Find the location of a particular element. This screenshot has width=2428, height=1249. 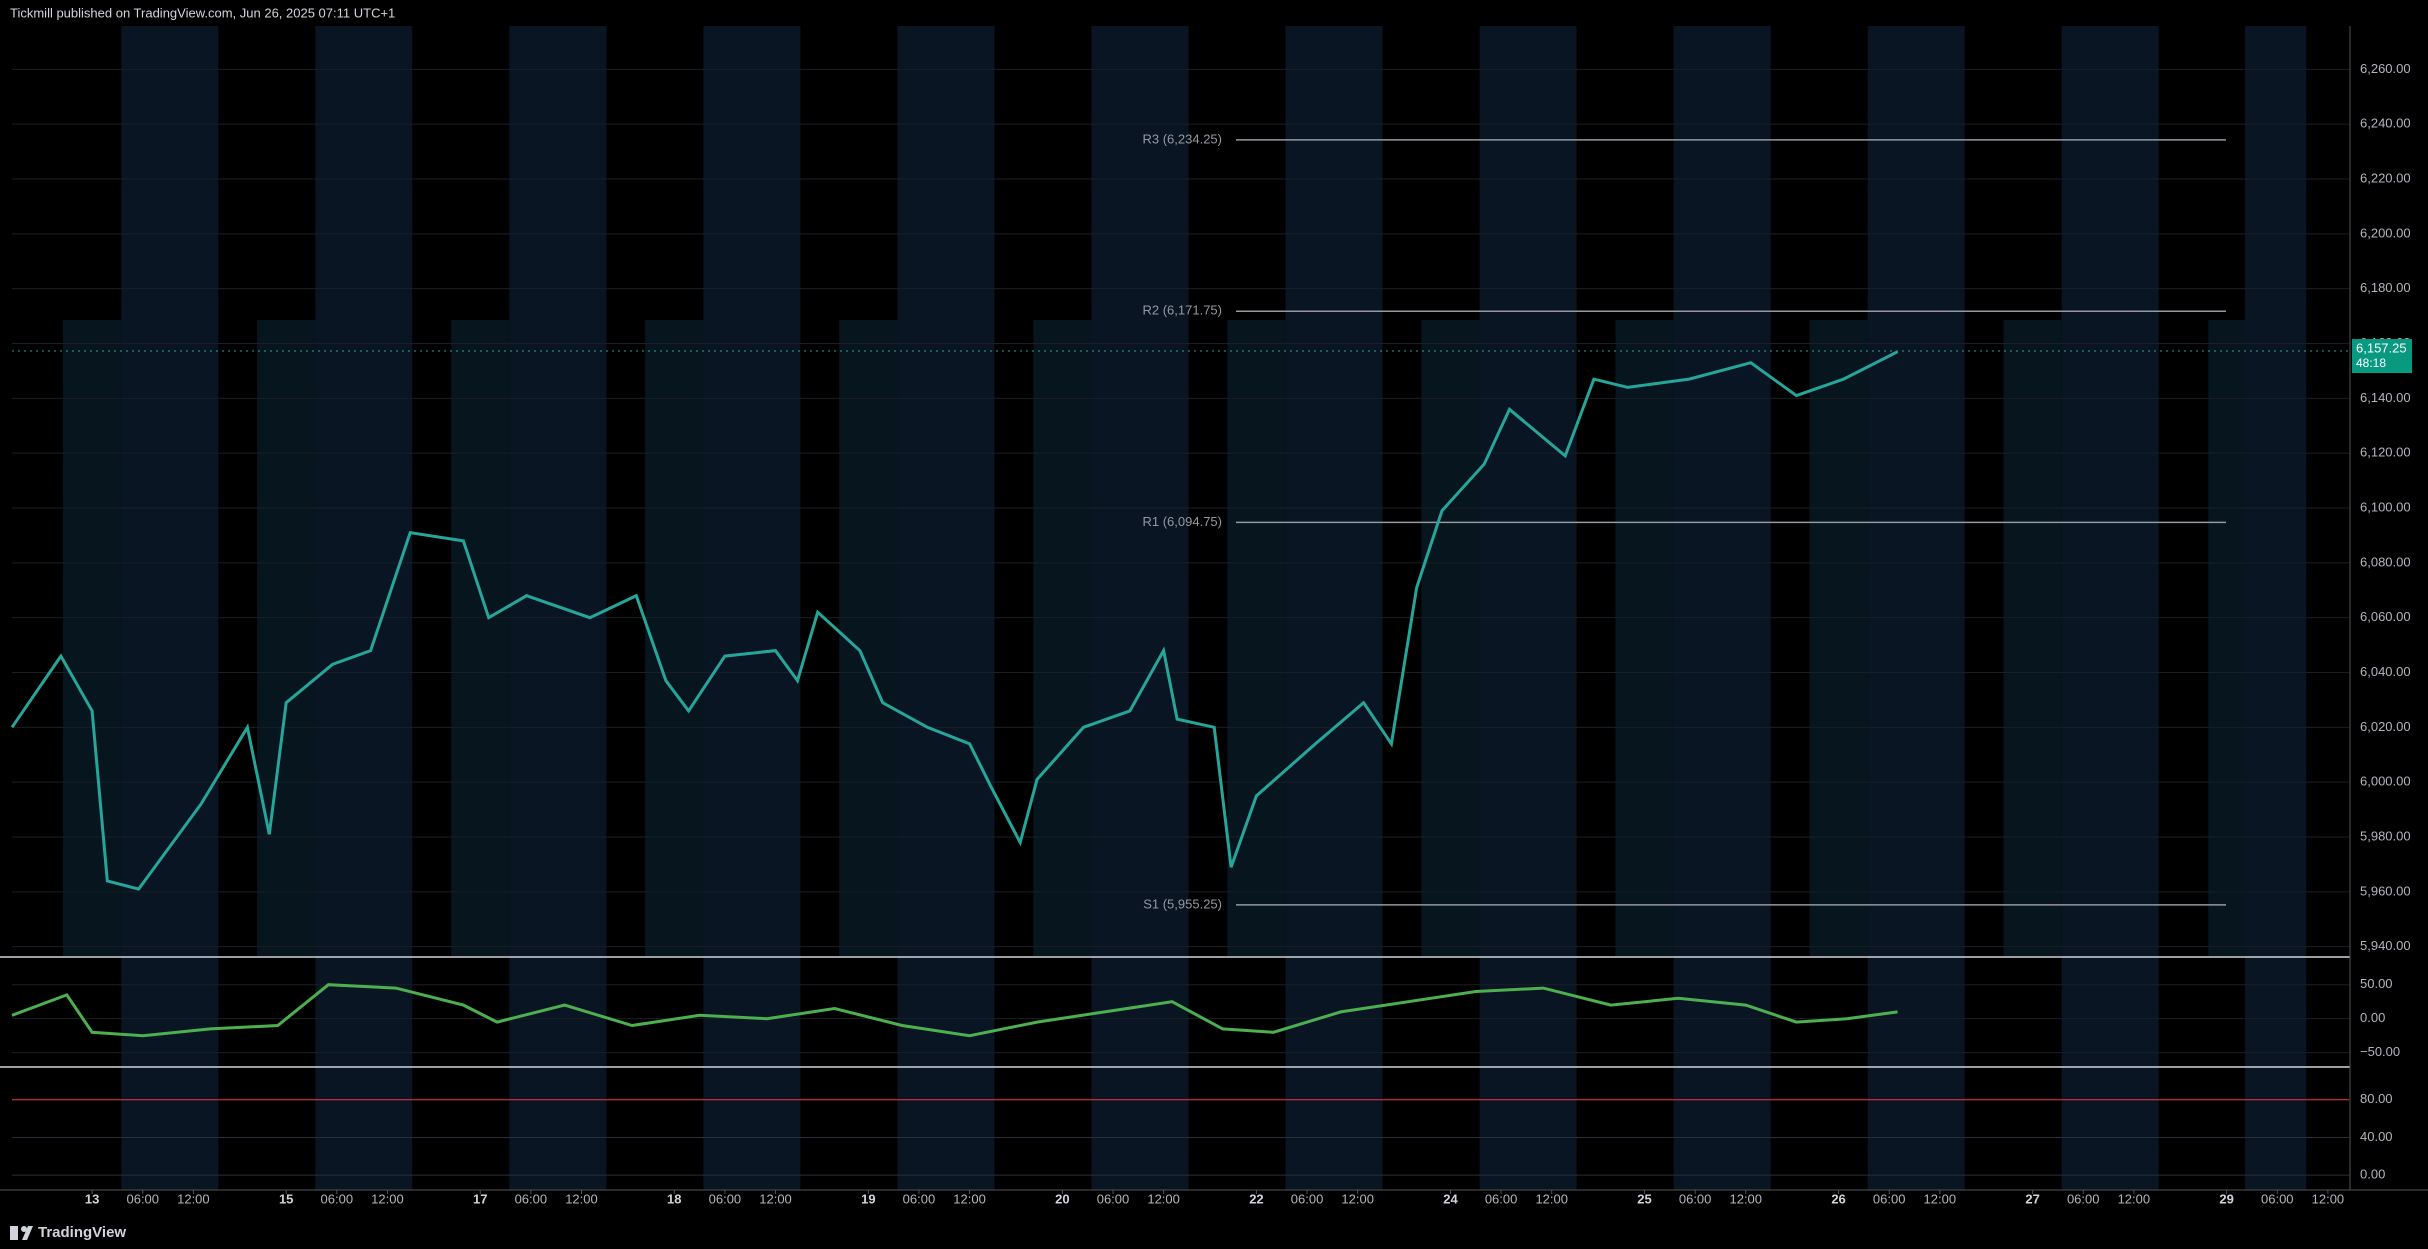

y-tick-label: 6,040.00 is located at coordinates (2385, 671).